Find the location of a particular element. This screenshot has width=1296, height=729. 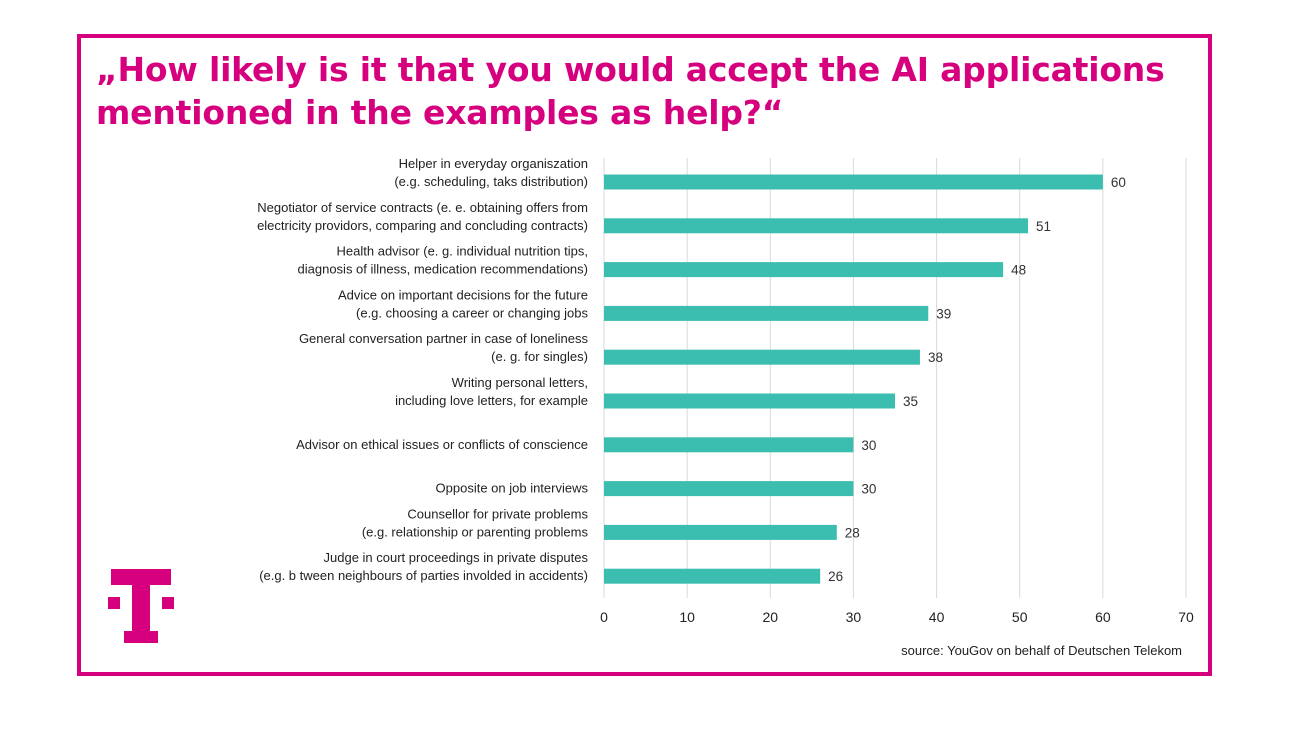

bar-value-label: 26 is located at coordinates (835, 576).